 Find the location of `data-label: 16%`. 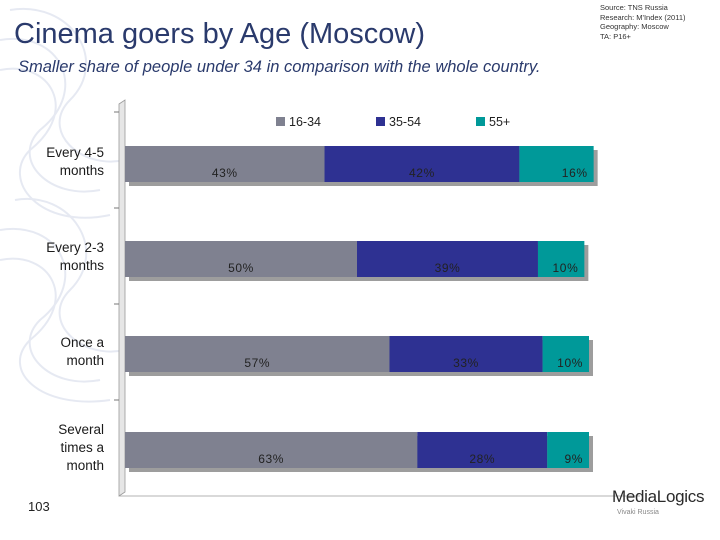

data-label: 16% is located at coordinates (575, 173).